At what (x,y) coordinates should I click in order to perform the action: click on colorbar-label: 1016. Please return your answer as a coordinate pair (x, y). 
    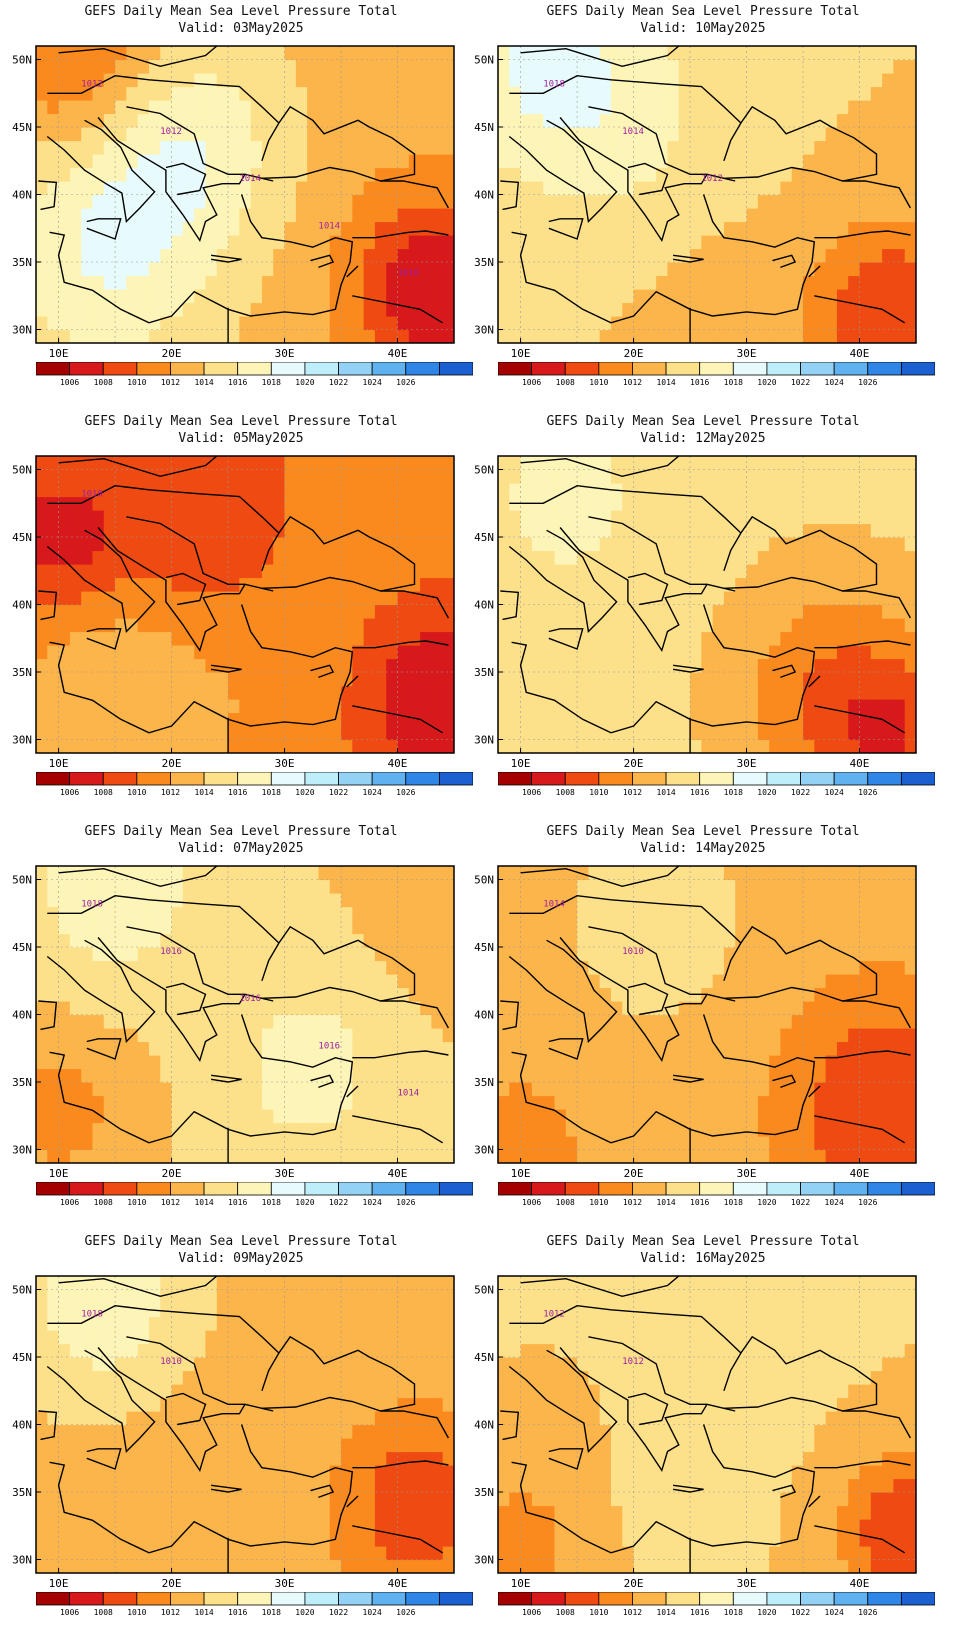
    Looking at the image, I should click on (237, 792).